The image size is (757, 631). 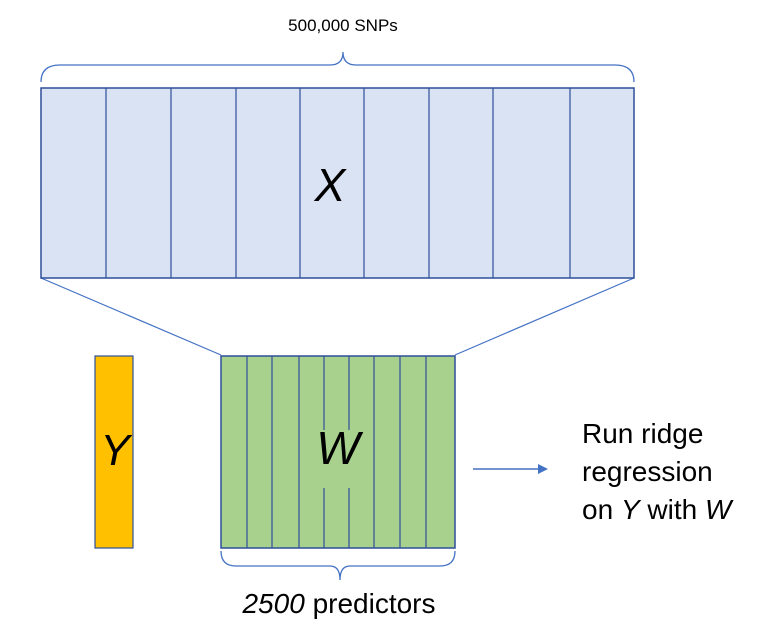 What do you see at coordinates (338, 565) in the screenshot?
I see `bottom-brace` at bounding box center [338, 565].